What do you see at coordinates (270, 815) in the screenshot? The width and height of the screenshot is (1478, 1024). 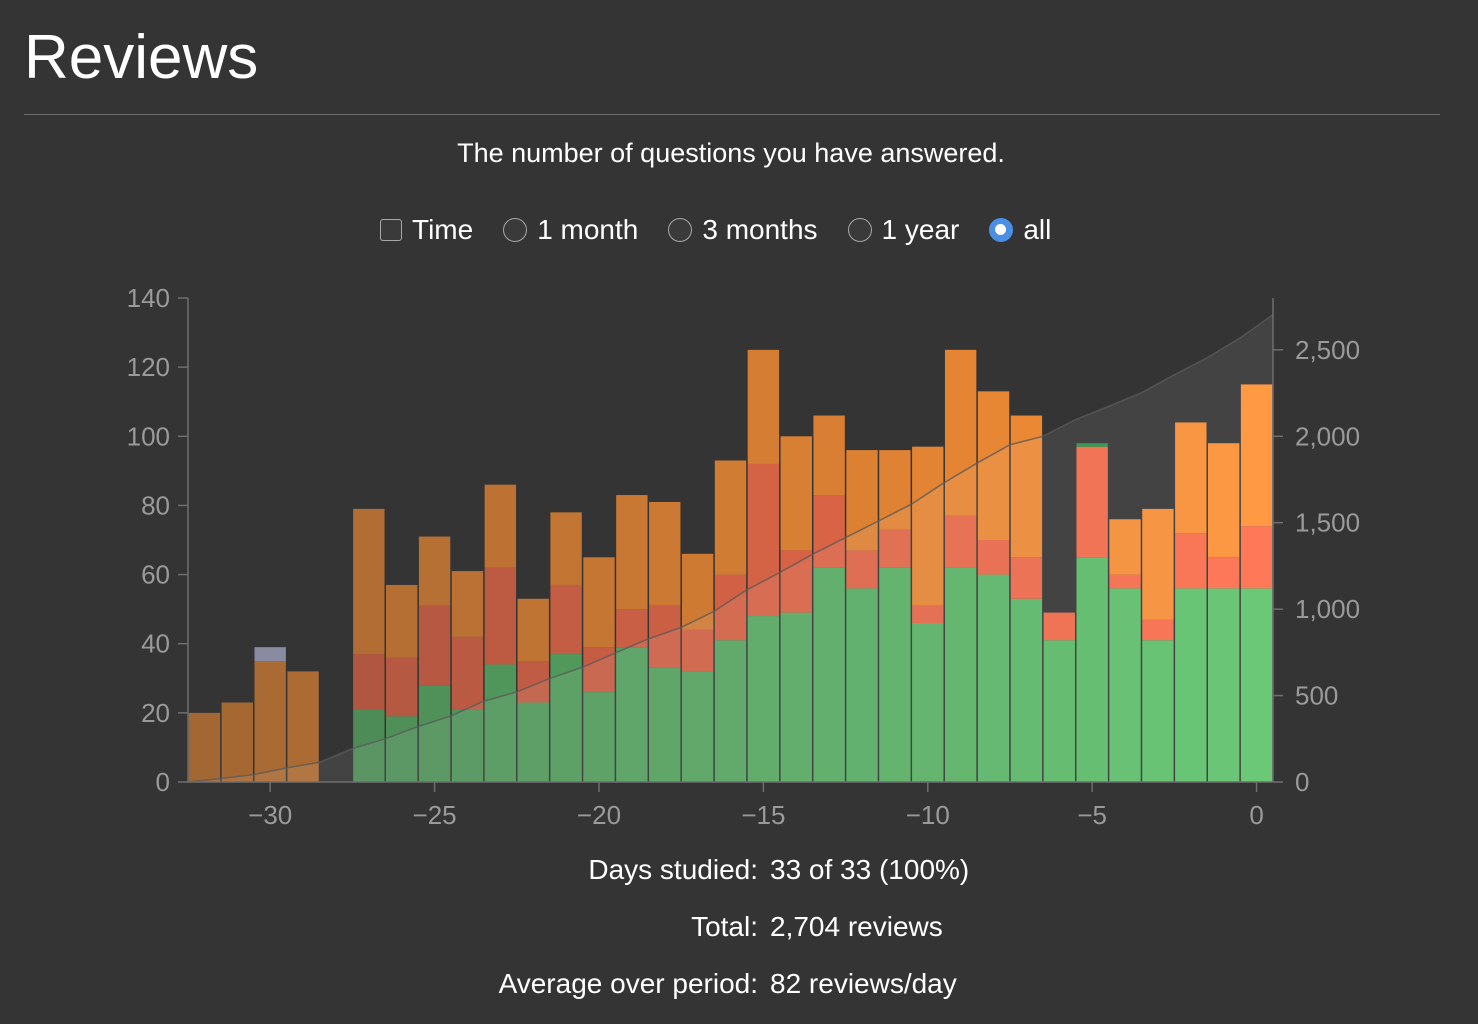 I see `x-tick-label: −30` at bounding box center [270, 815].